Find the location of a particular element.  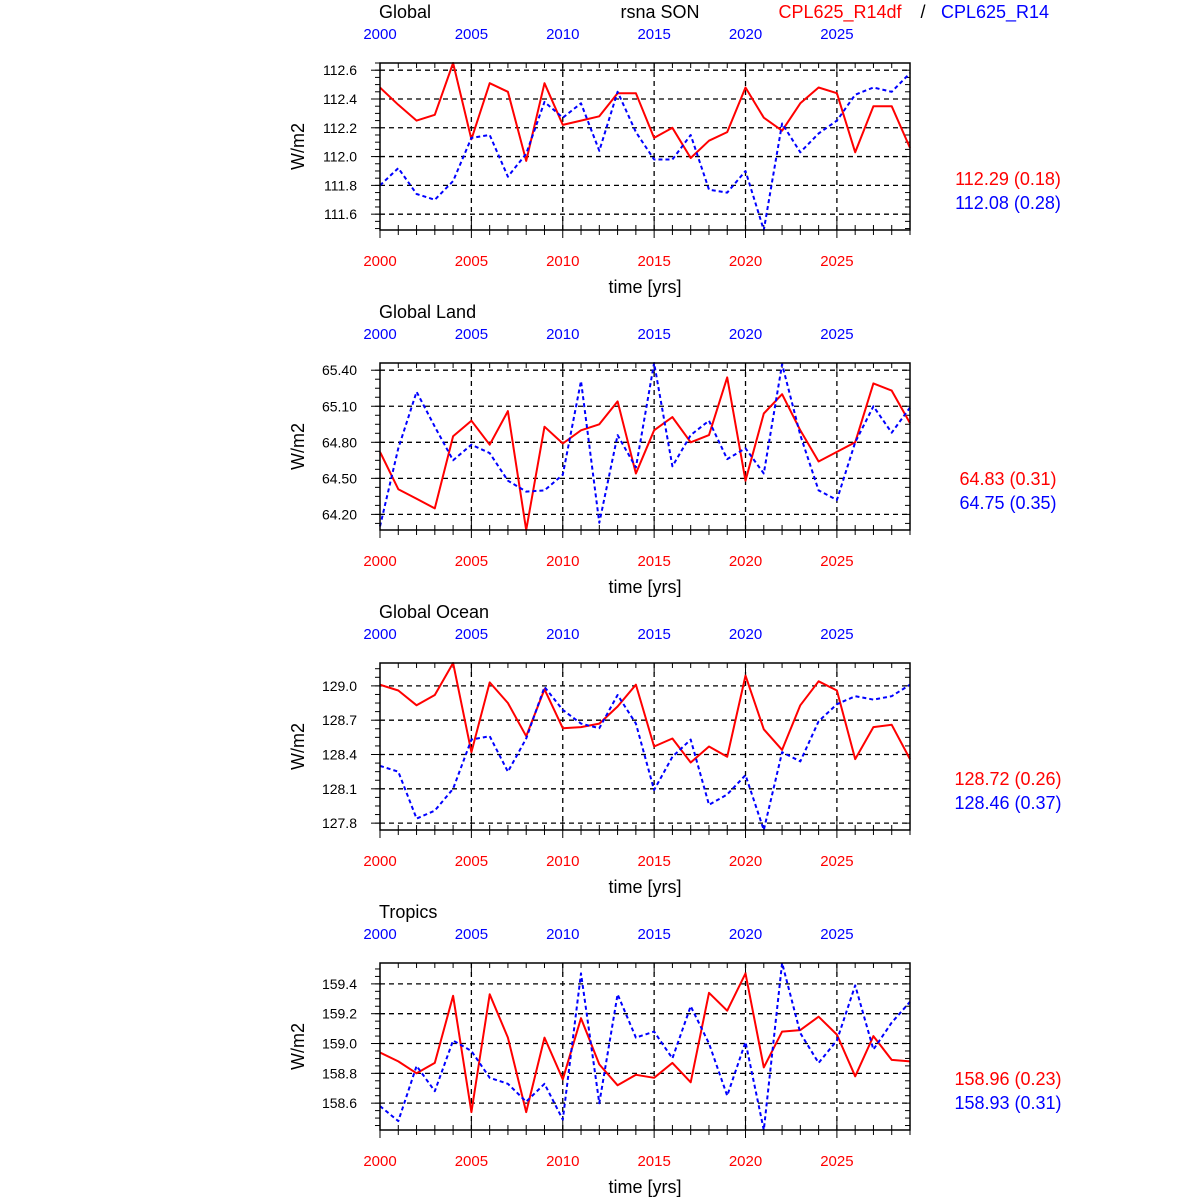

stat-blue: 158.93 (0.31) is located at coordinates (1007, 1103).